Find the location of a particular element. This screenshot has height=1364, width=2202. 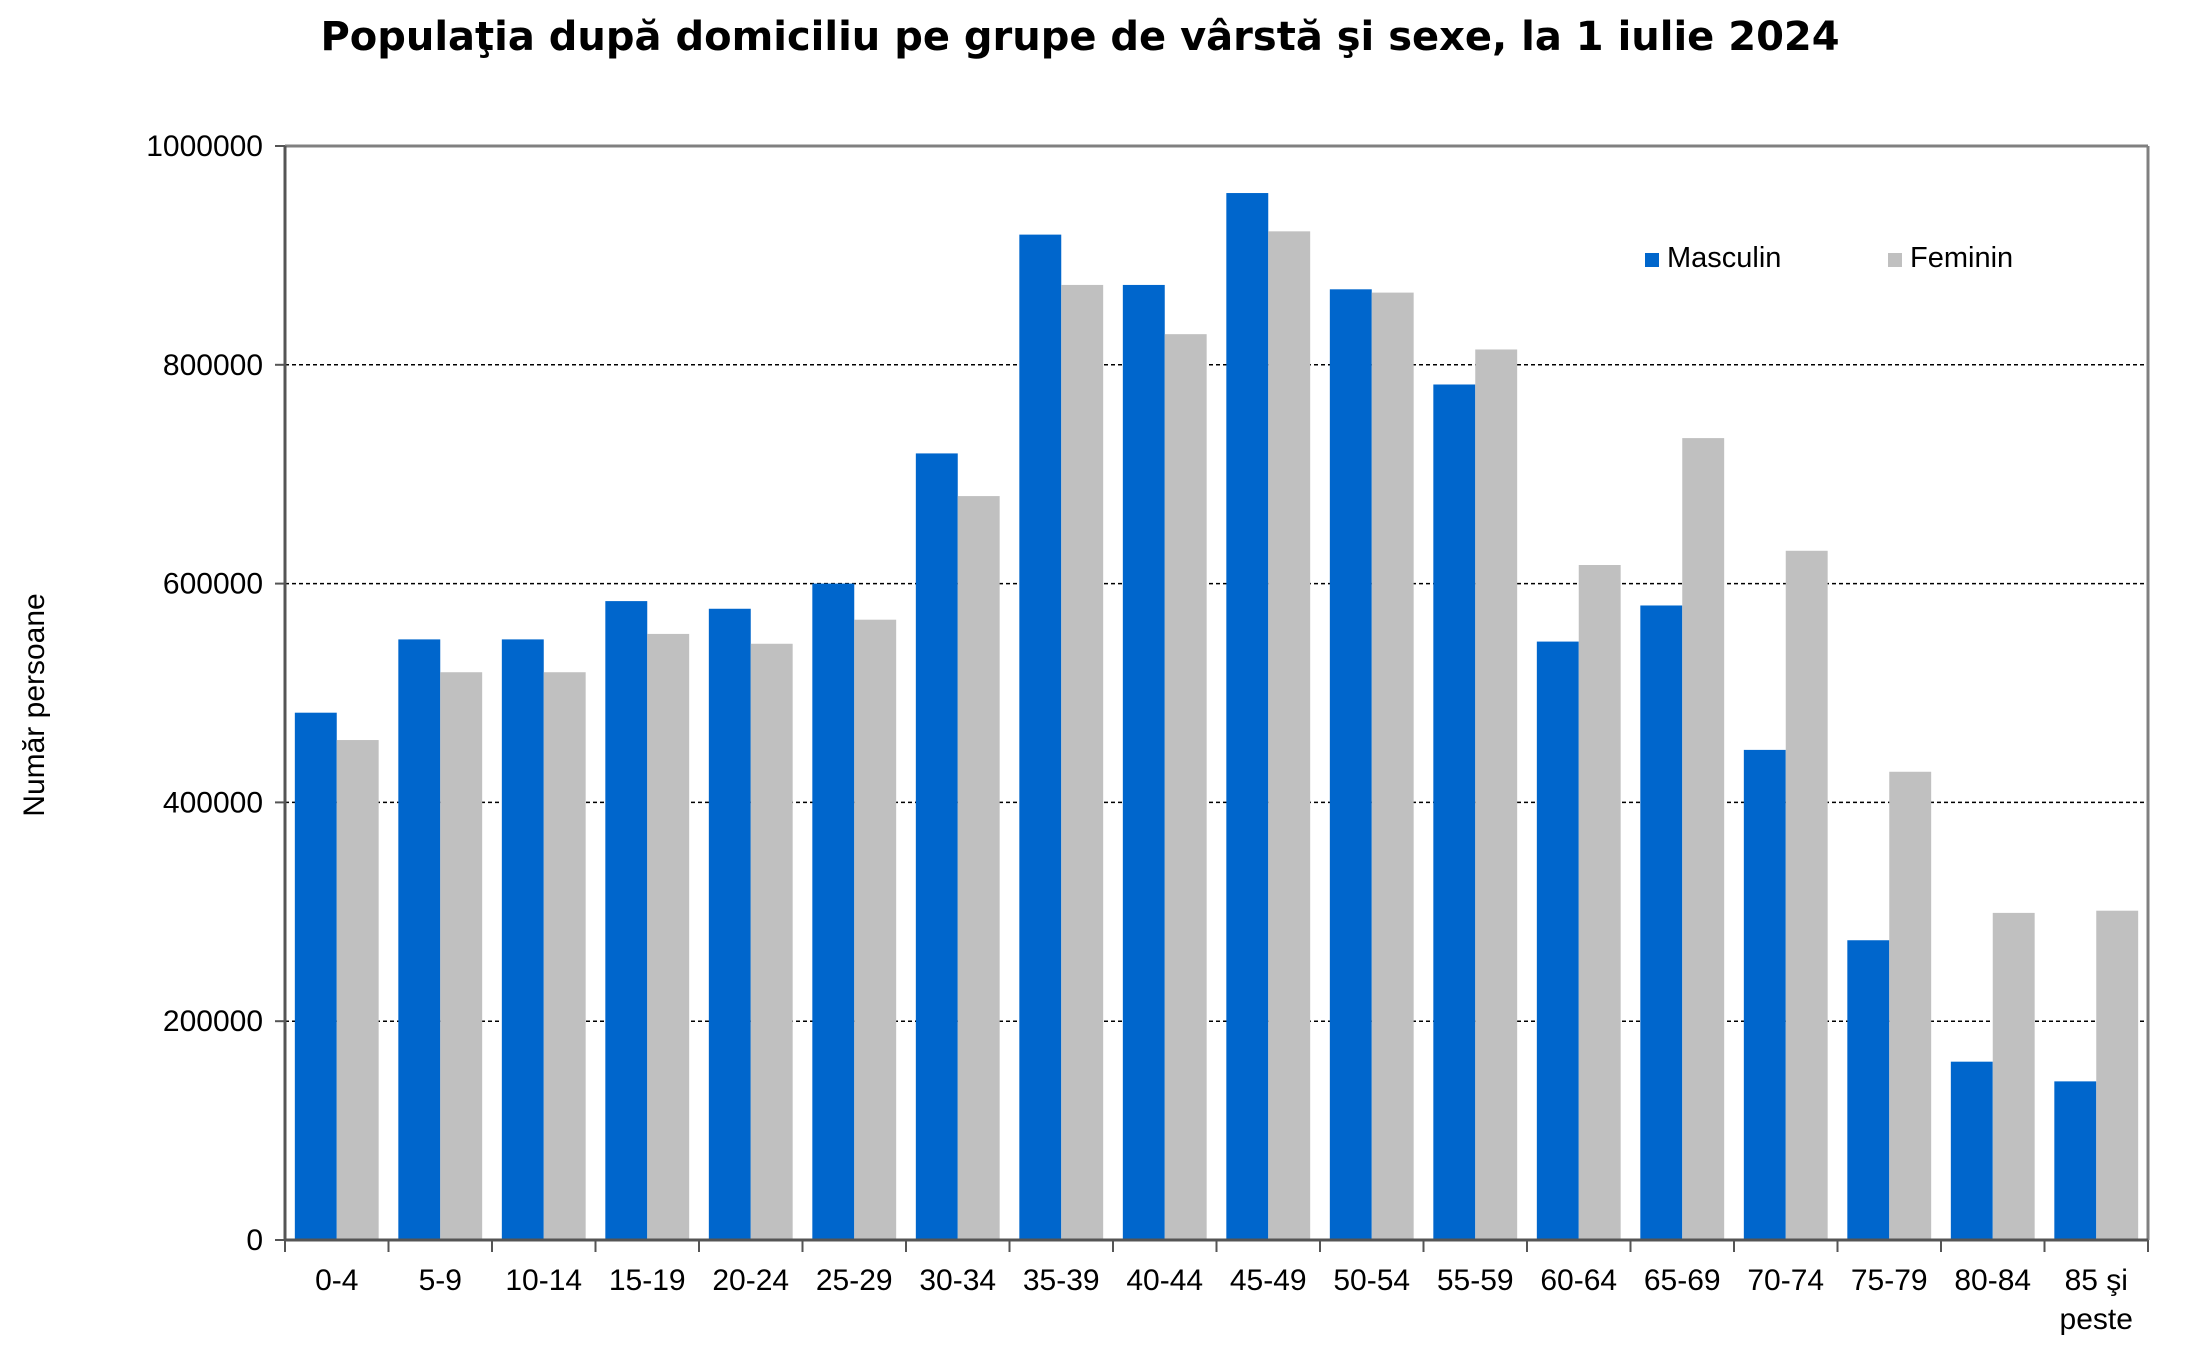

legend: Masculin Feminin is located at coordinates (1829, 258).